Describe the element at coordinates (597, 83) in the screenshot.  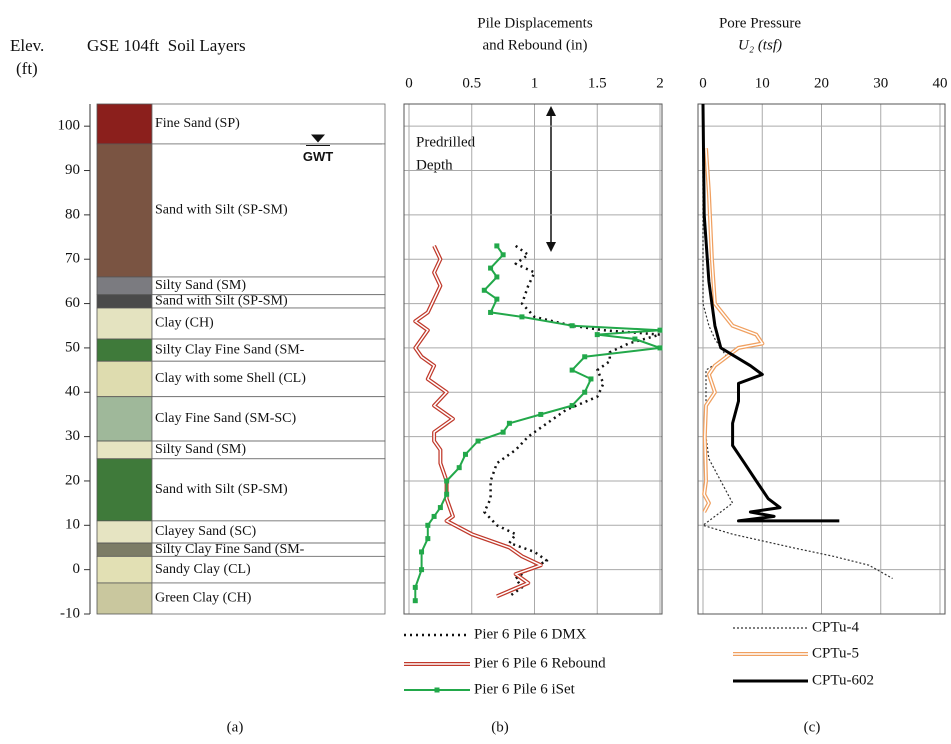
I see `x-tick-label: 1.5` at that location.